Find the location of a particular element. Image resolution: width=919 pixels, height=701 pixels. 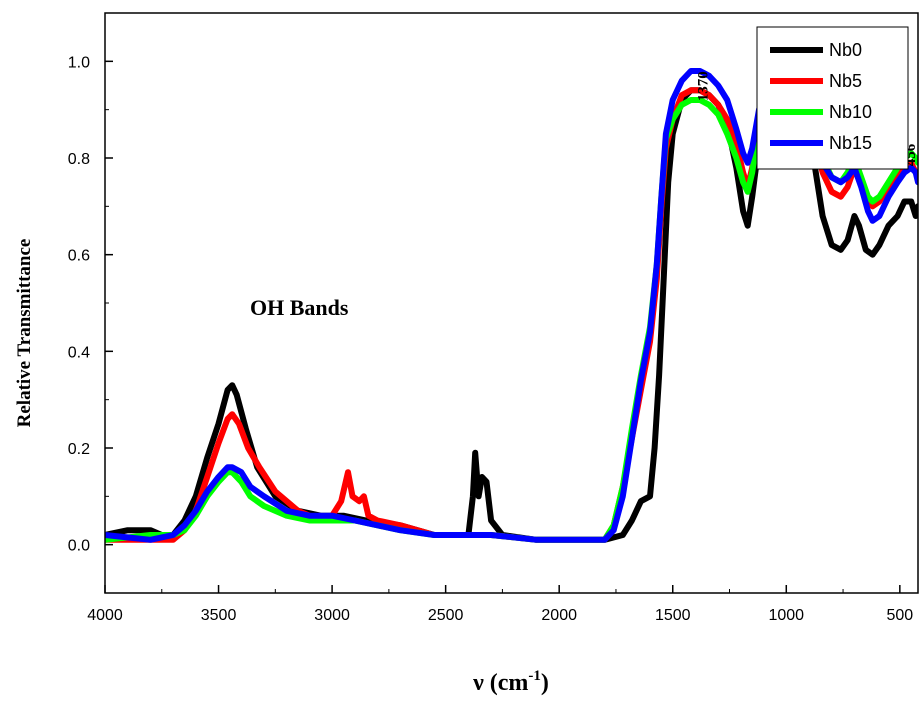

y-axis-title: Relative Transmittance is located at coordinates (24, 333).